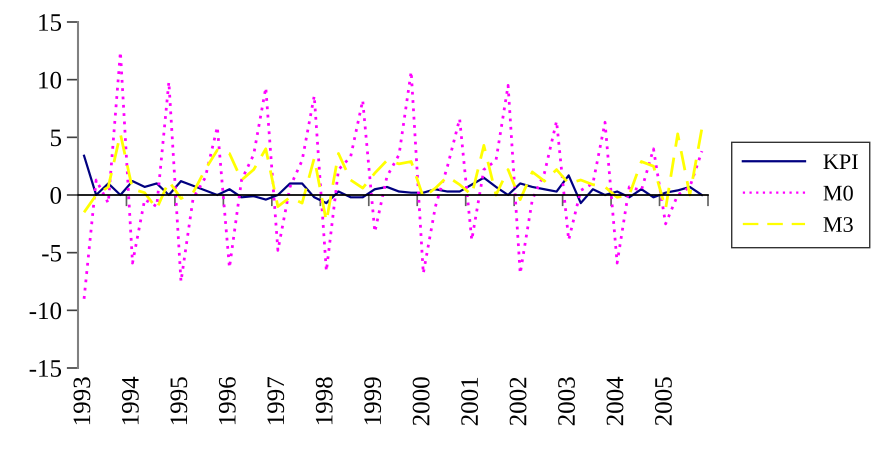 This screenshot has width=877, height=459. I want to click on x-tick-label: 1998, so click(324, 400).